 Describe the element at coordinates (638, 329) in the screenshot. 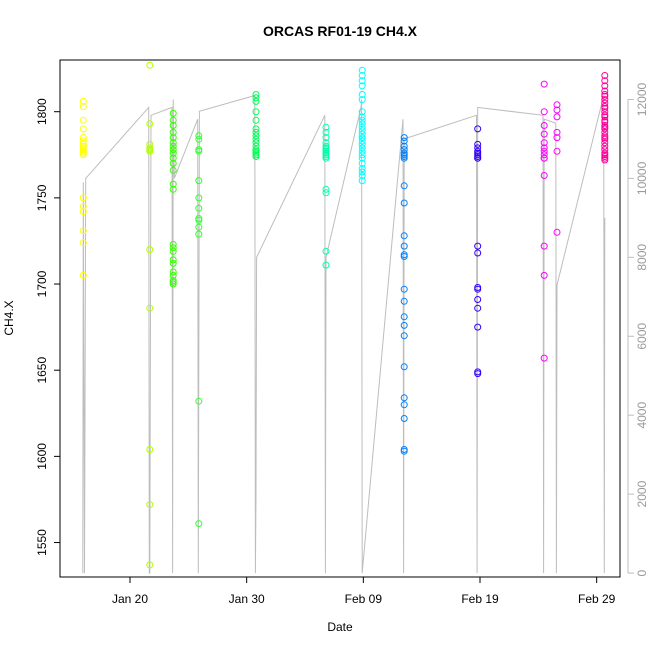

I see `y-axis-right: 0 2000 4000 6000 8000 10000 12000` at that location.